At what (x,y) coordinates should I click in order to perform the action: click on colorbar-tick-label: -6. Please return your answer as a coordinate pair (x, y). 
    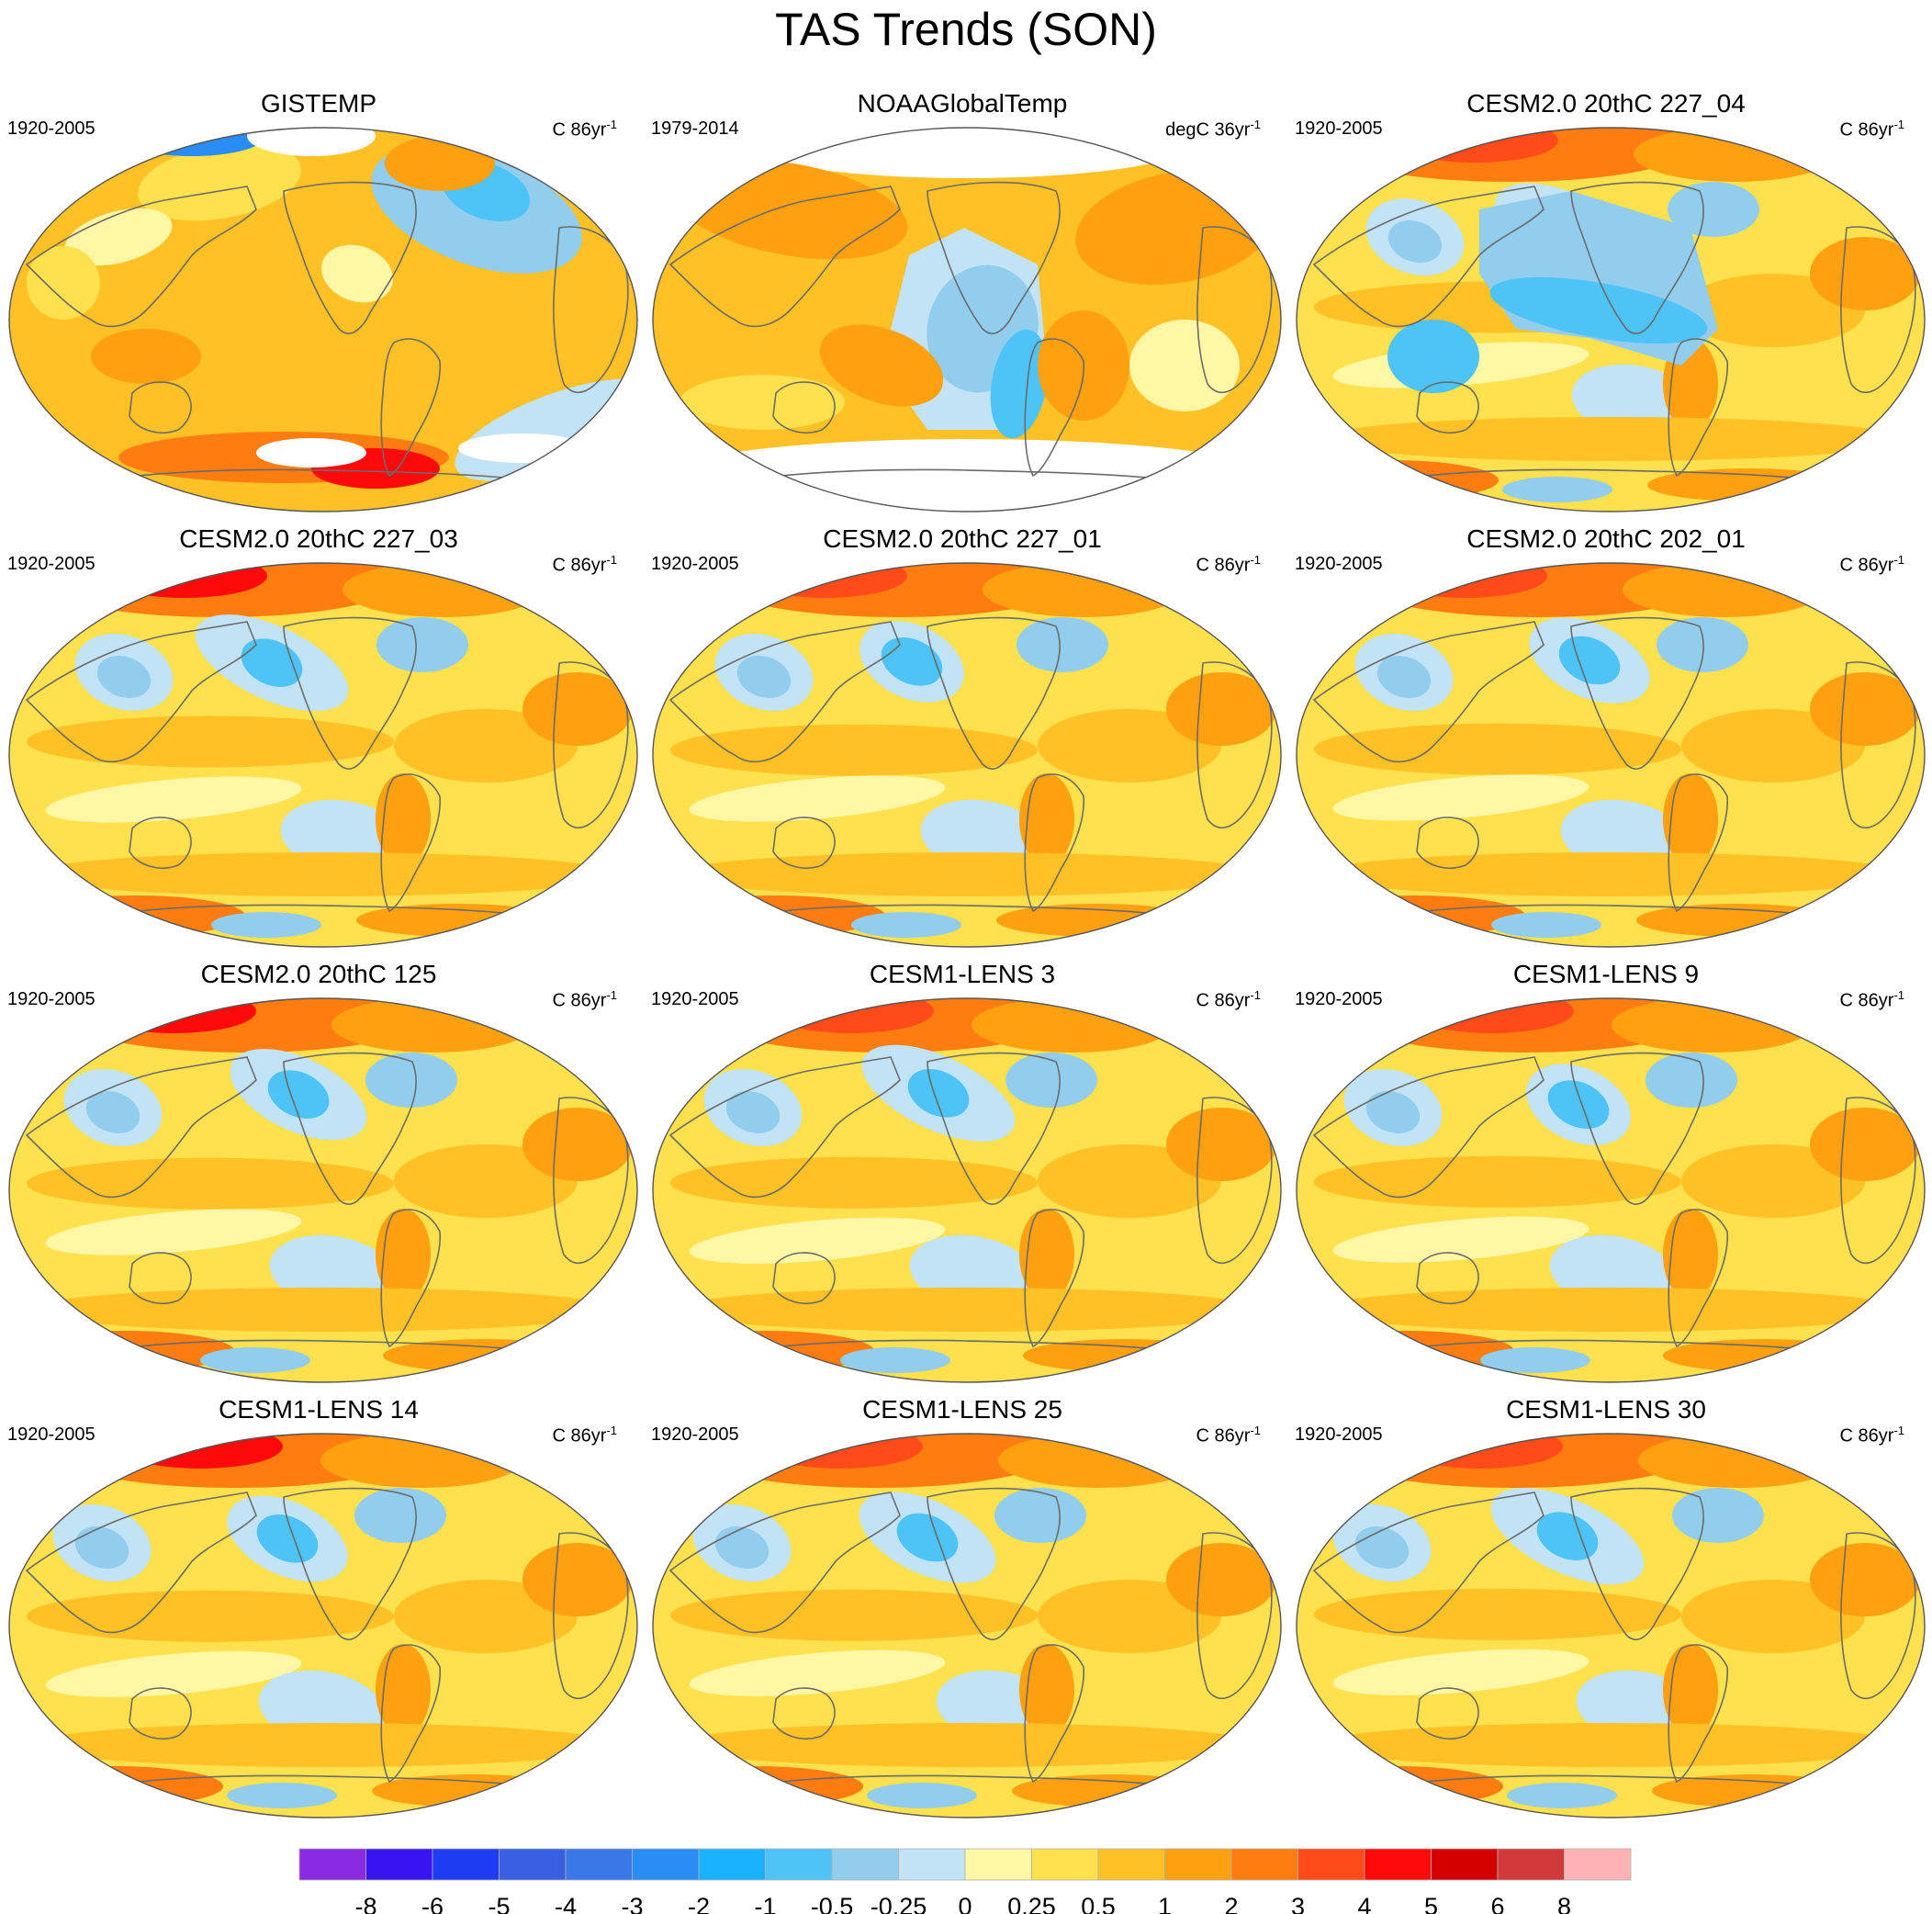
    Looking at the image, I should click on (432, 1903).